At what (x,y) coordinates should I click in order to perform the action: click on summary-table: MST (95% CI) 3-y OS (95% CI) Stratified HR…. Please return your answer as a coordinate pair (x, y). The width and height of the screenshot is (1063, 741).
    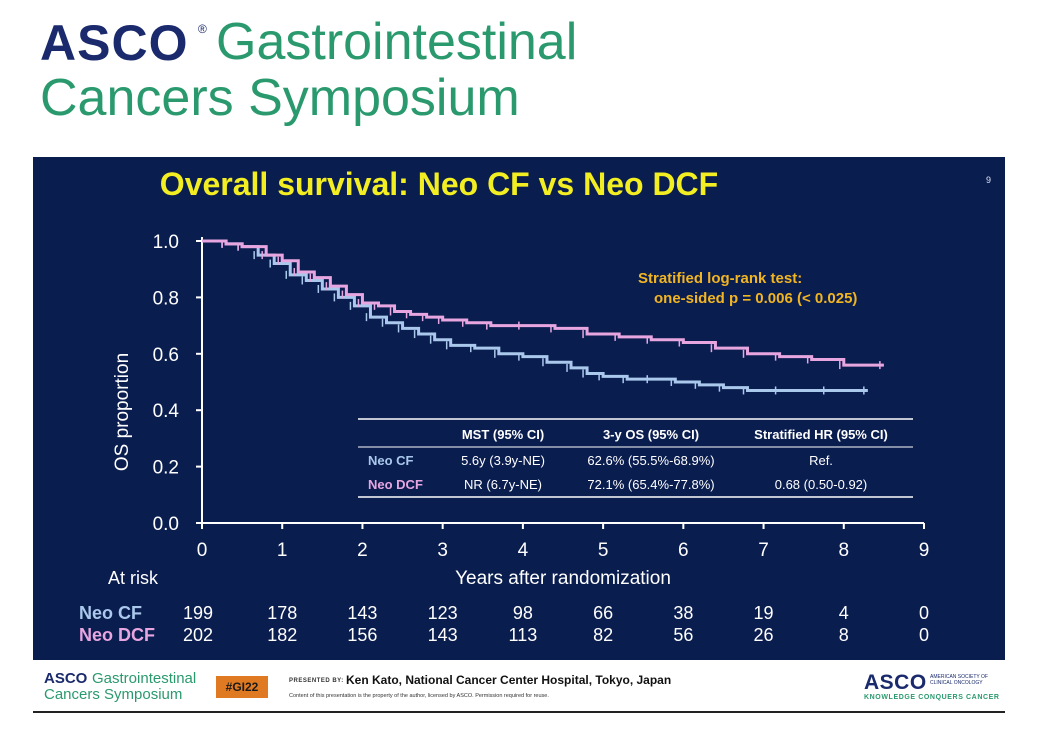
    Looking at the image, I should click on (635, 458).